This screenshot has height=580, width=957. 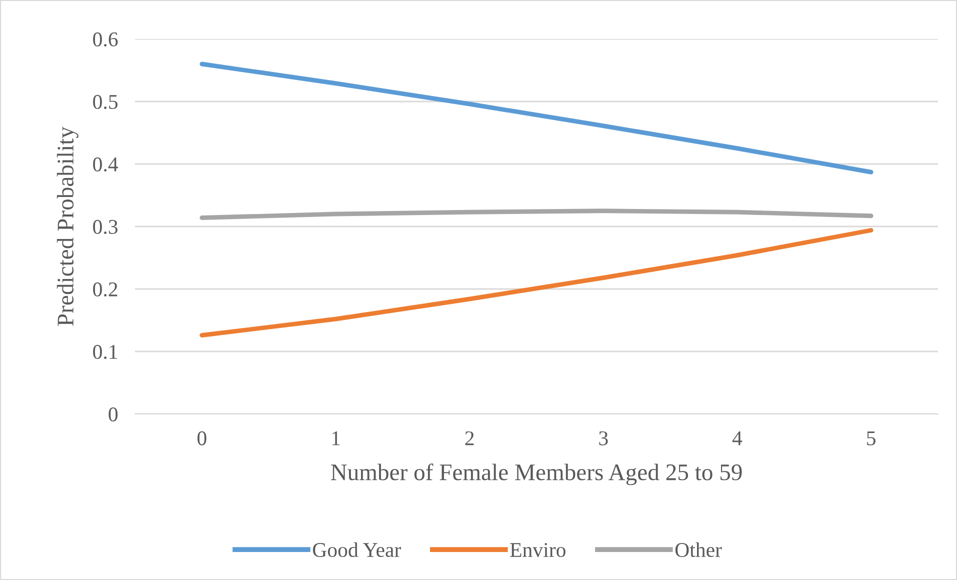 I want to click on y-tick-label: 0.3, so click(x=105, y=227).